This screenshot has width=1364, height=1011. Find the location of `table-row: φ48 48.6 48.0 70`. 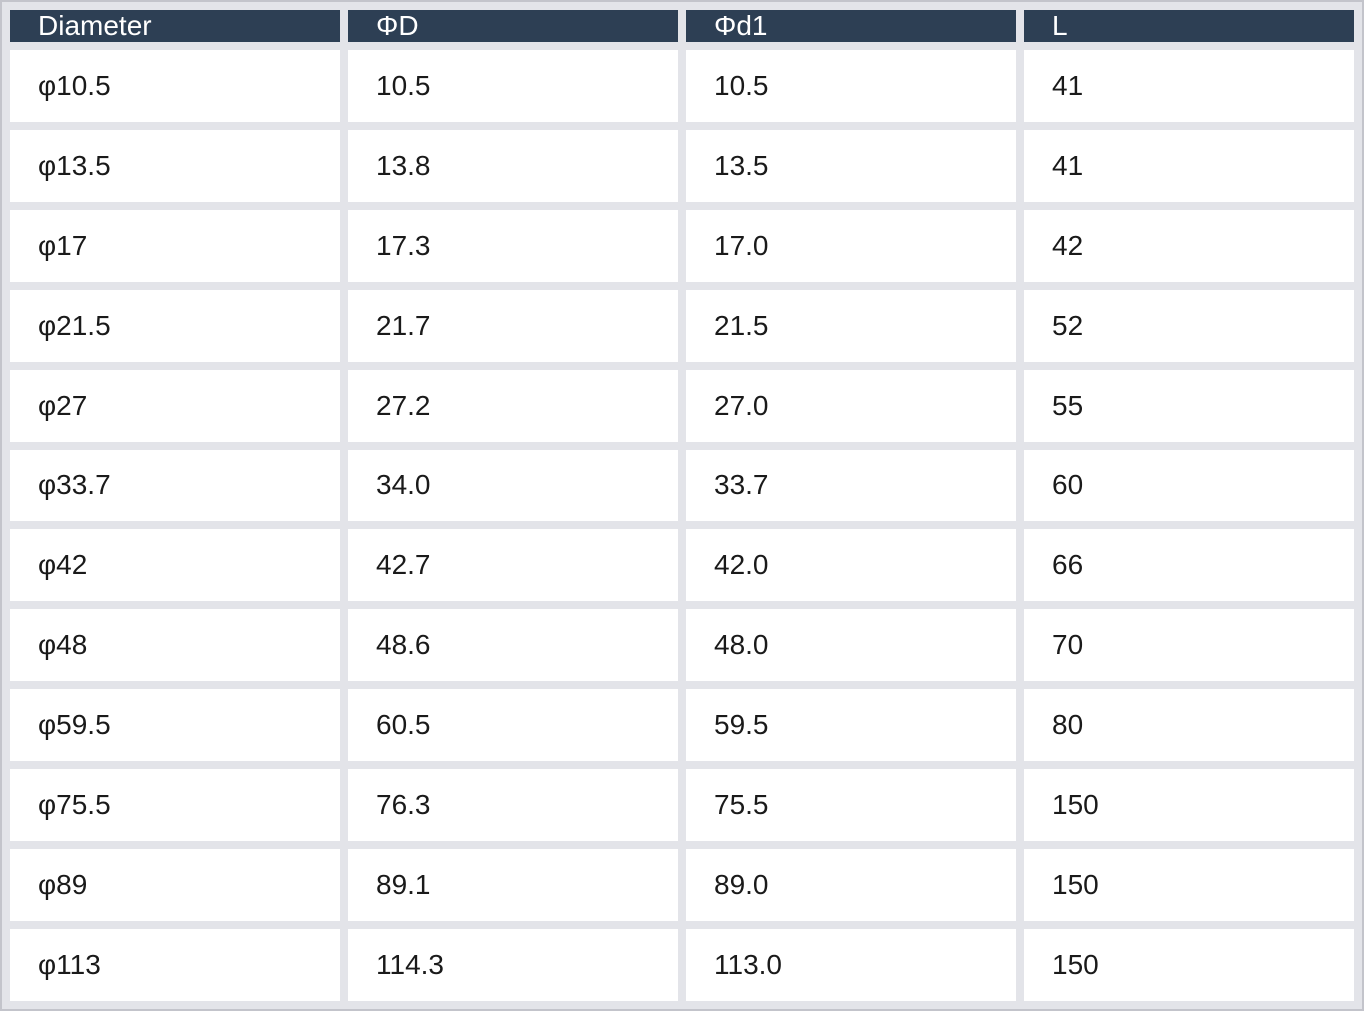

table-row: φ48 48.6 48.0 70 is located at coordinates (682, 645).